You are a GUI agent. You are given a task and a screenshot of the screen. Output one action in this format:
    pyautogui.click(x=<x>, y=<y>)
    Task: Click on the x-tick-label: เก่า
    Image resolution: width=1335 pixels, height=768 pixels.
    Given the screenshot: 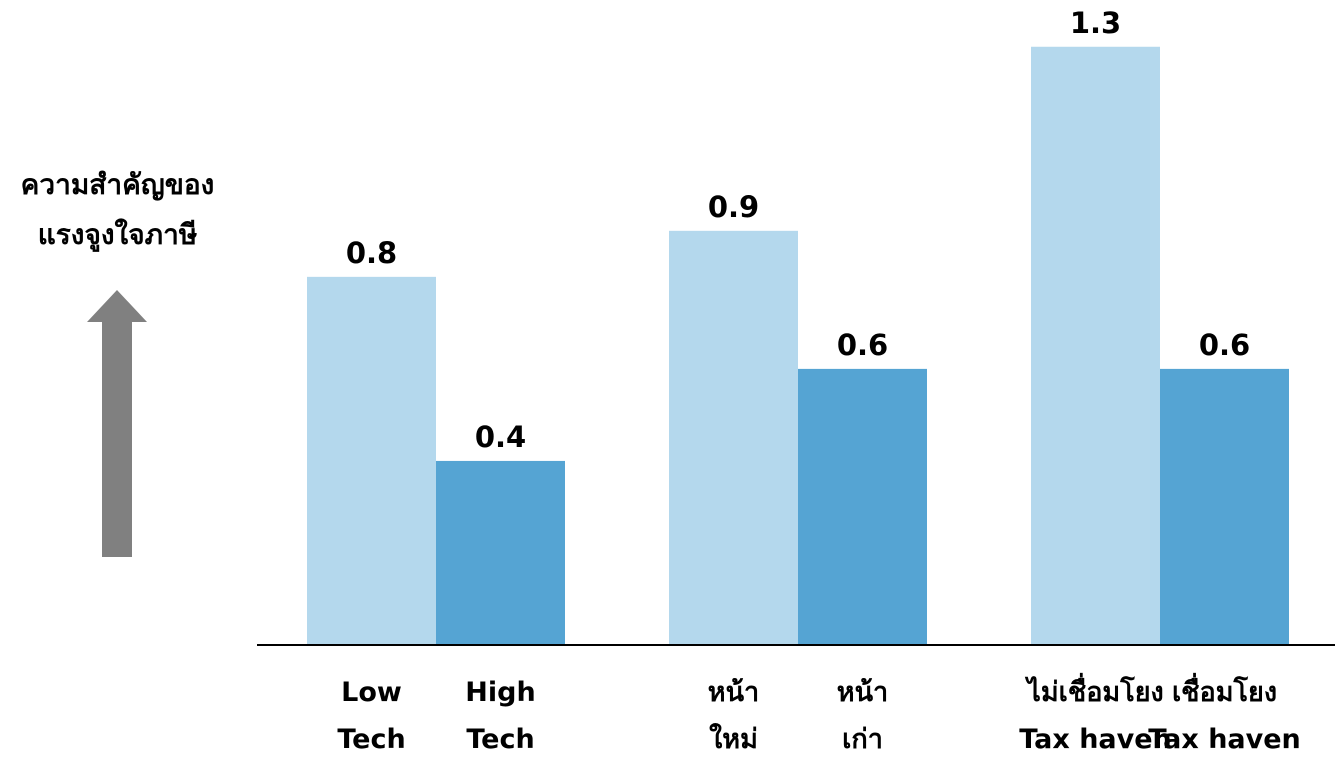 What is the action you would take?
    pyautogui.click(x=862, y=739)
    